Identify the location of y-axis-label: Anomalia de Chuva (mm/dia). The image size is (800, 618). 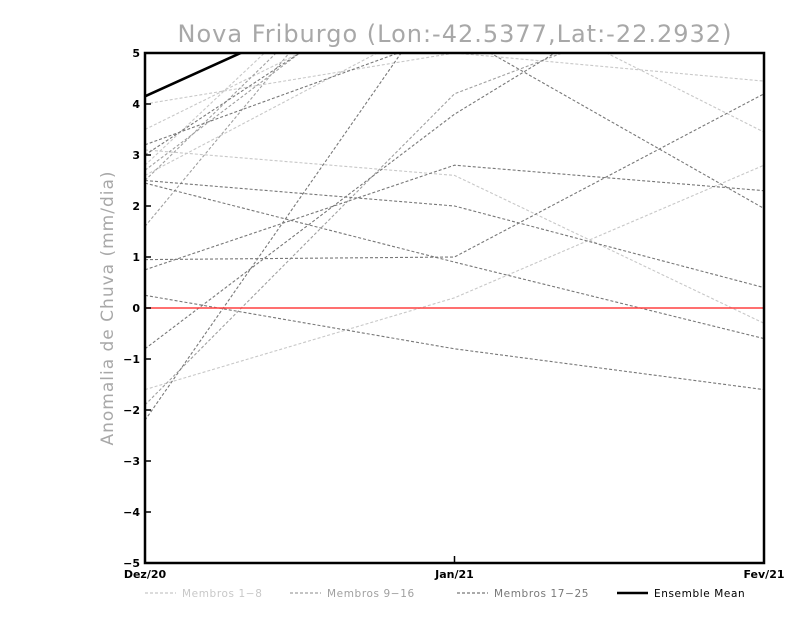
(108, 307).